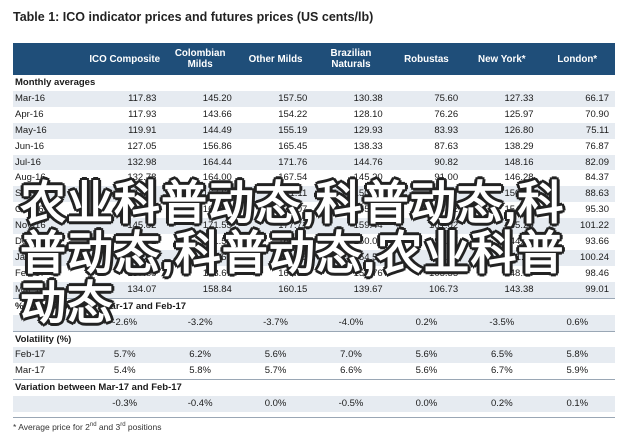 Image resolution: width=632 pixels, height=447 pixels. I want to click on section-label: Monthly averages, so click(55, 82).